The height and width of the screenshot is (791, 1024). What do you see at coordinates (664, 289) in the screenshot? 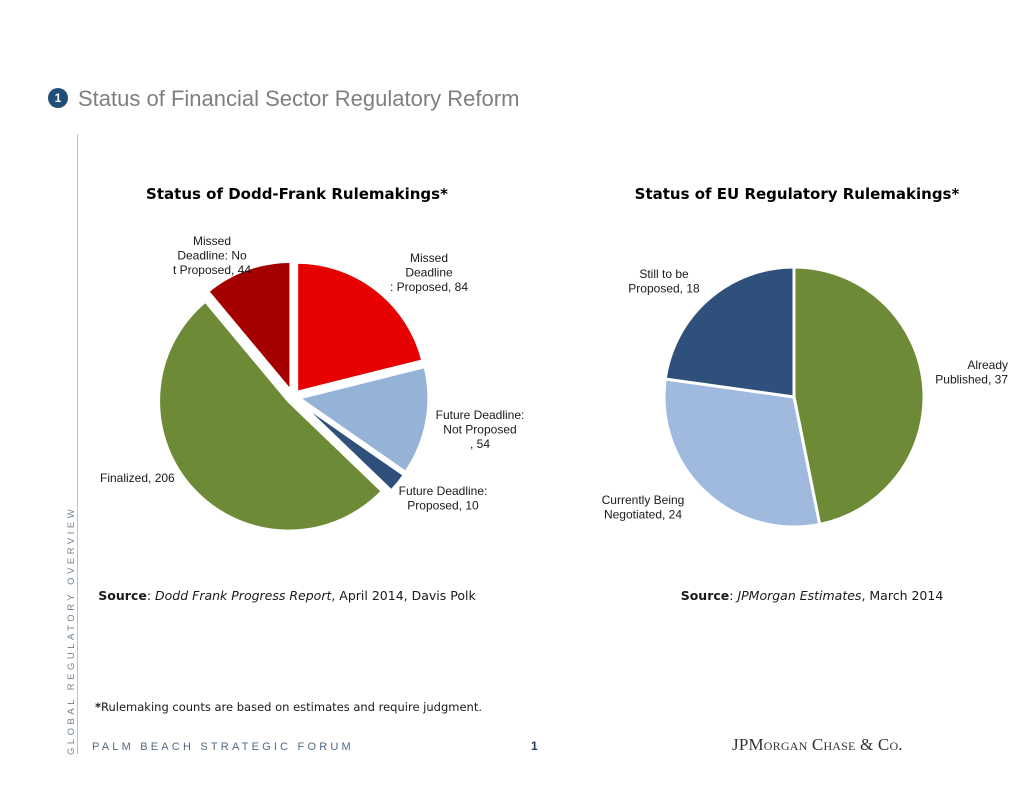
I see `slice-label-line: Proposed, 18` at bounding box center [664, 289].